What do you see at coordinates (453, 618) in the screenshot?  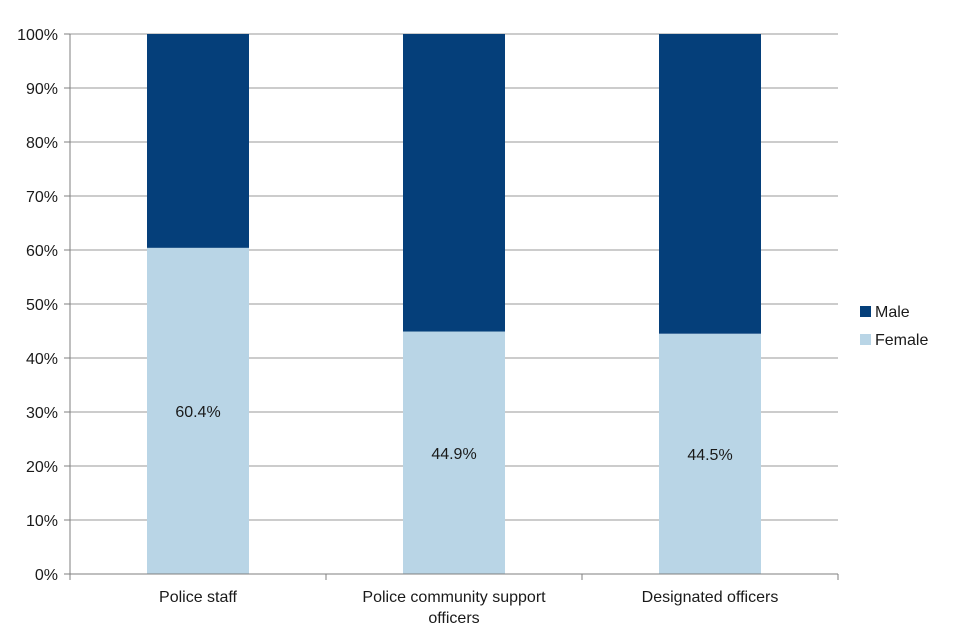 I see `x-tick-label: officers` at bounding box center [453, 618].